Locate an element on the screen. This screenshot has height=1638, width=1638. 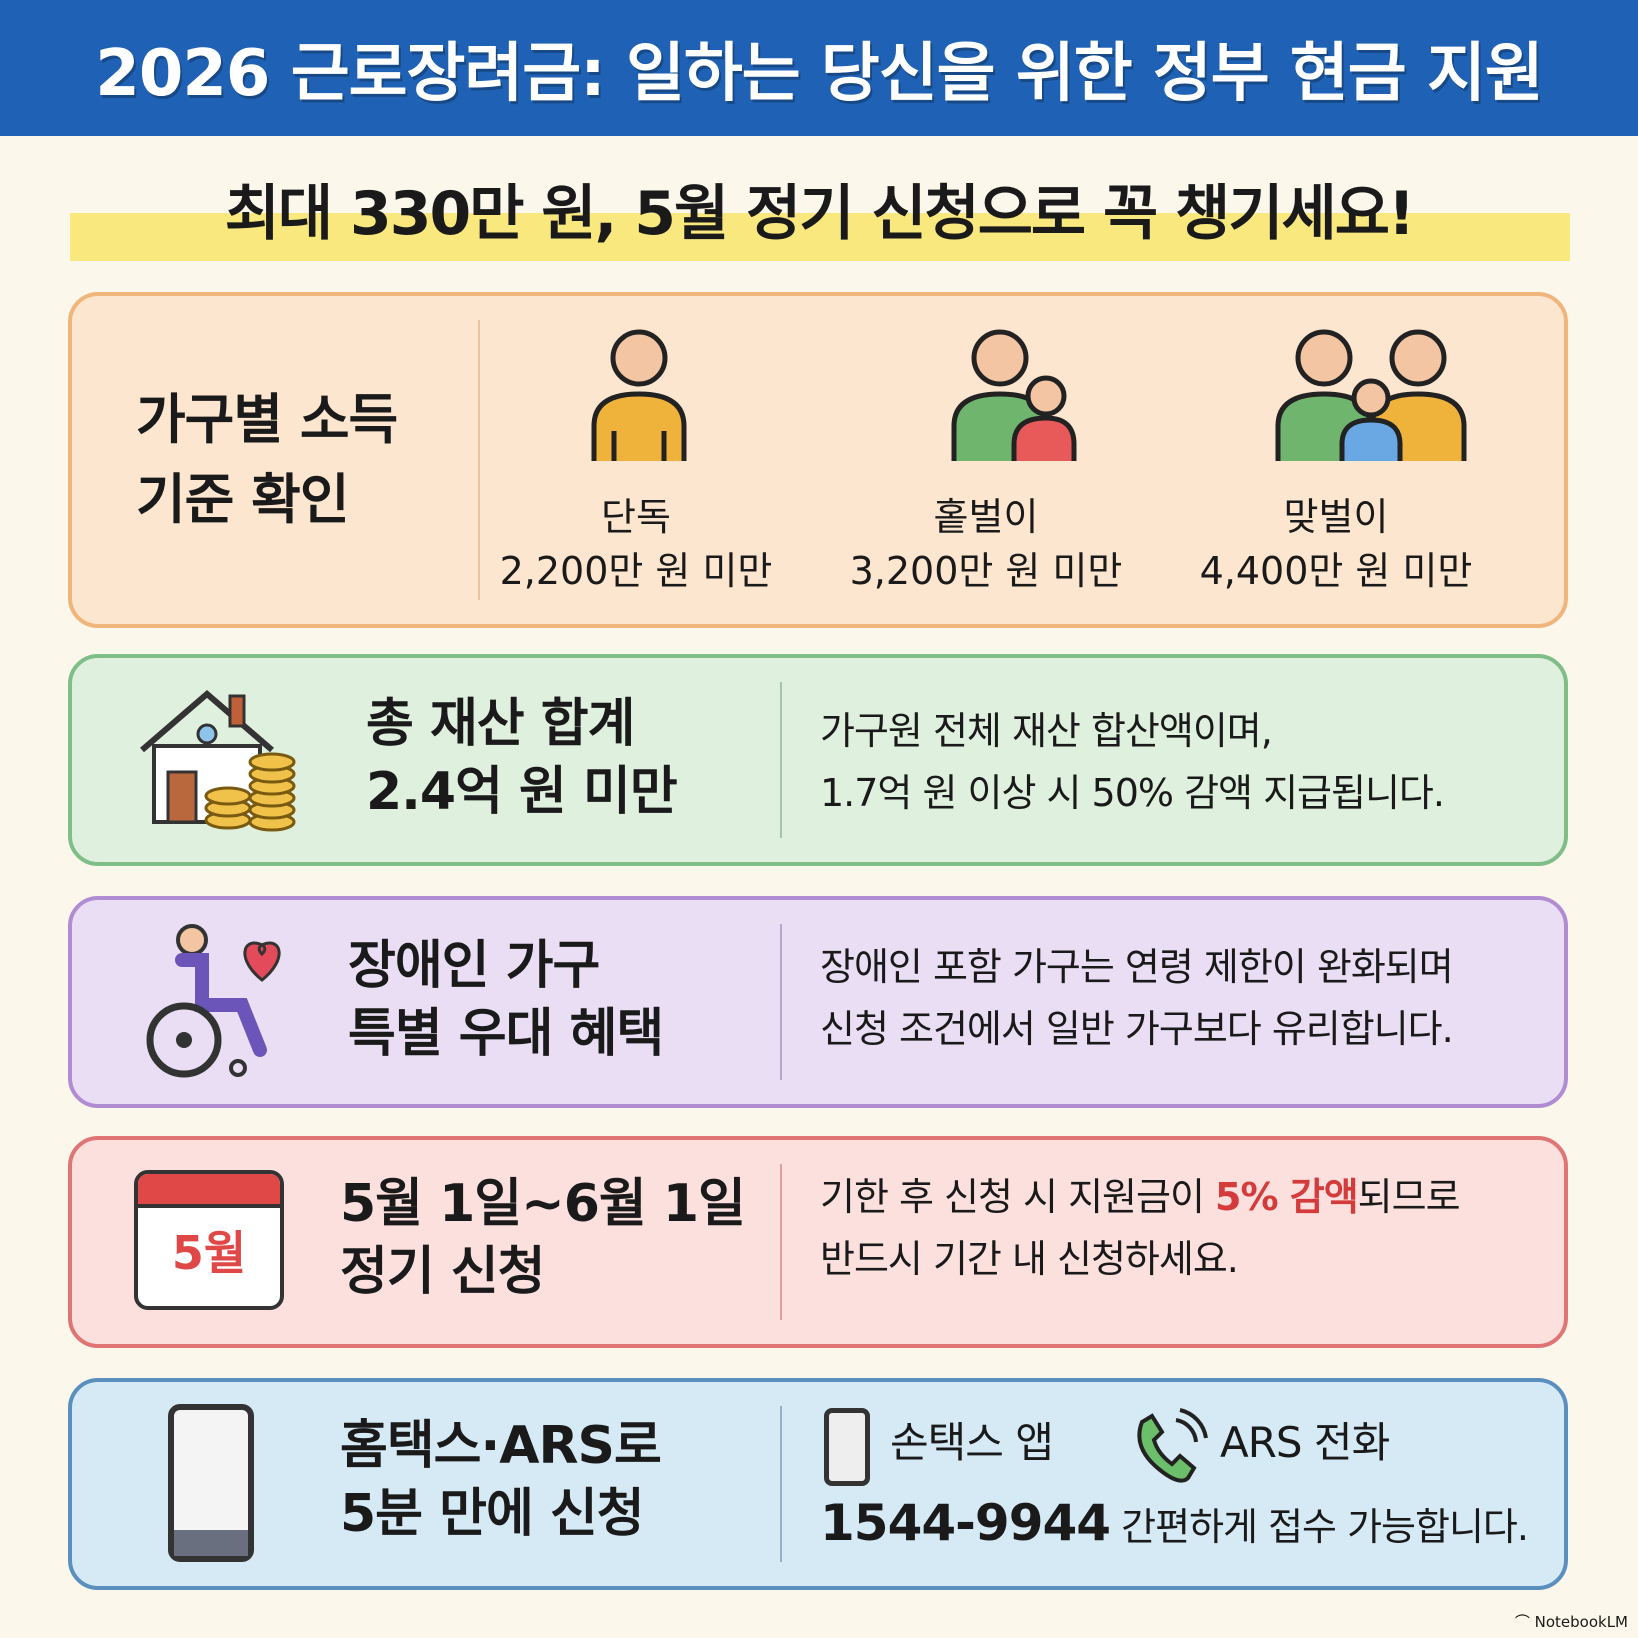
income-title: 가구별 소득 기준 확인 is located at coordinates (267, 459).